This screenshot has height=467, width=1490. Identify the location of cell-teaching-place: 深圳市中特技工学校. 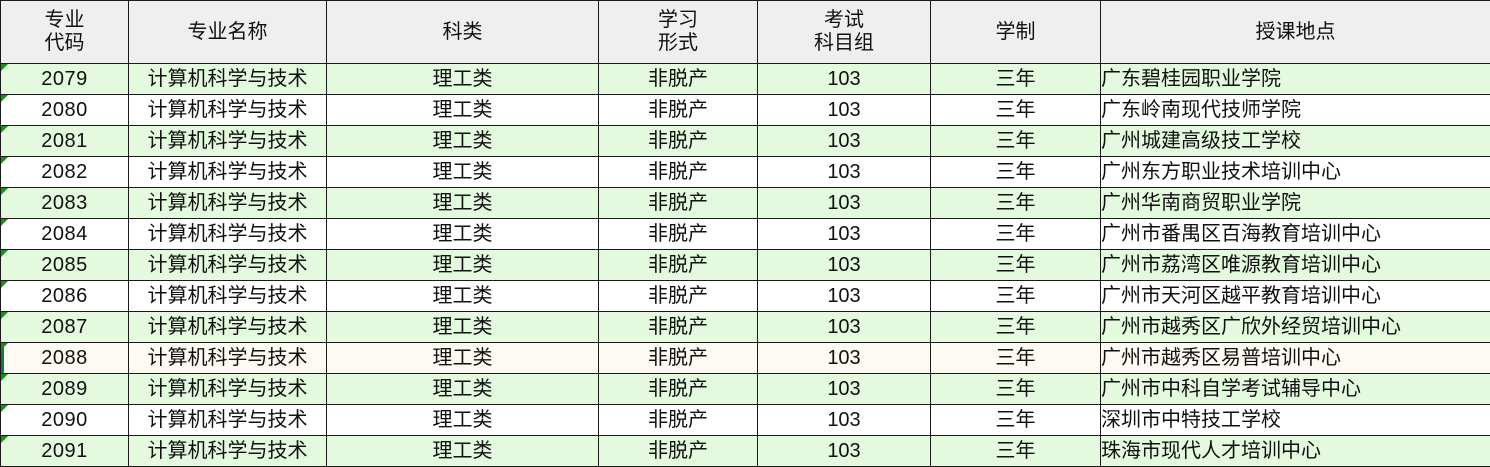
(1295, 420).